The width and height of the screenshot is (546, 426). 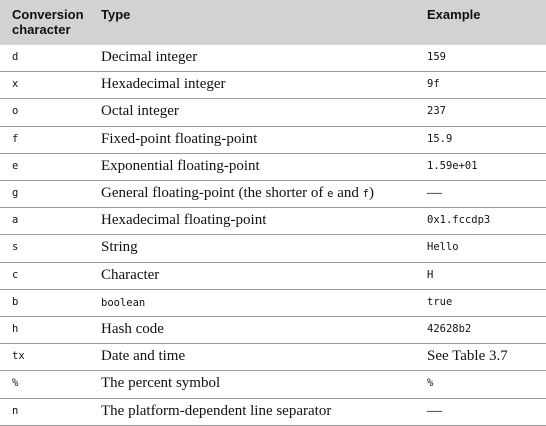 What do you see at coordinates (41, 29) in the screenshot?
I see `header-col1-line2: character` at bounding box center [41, 29].